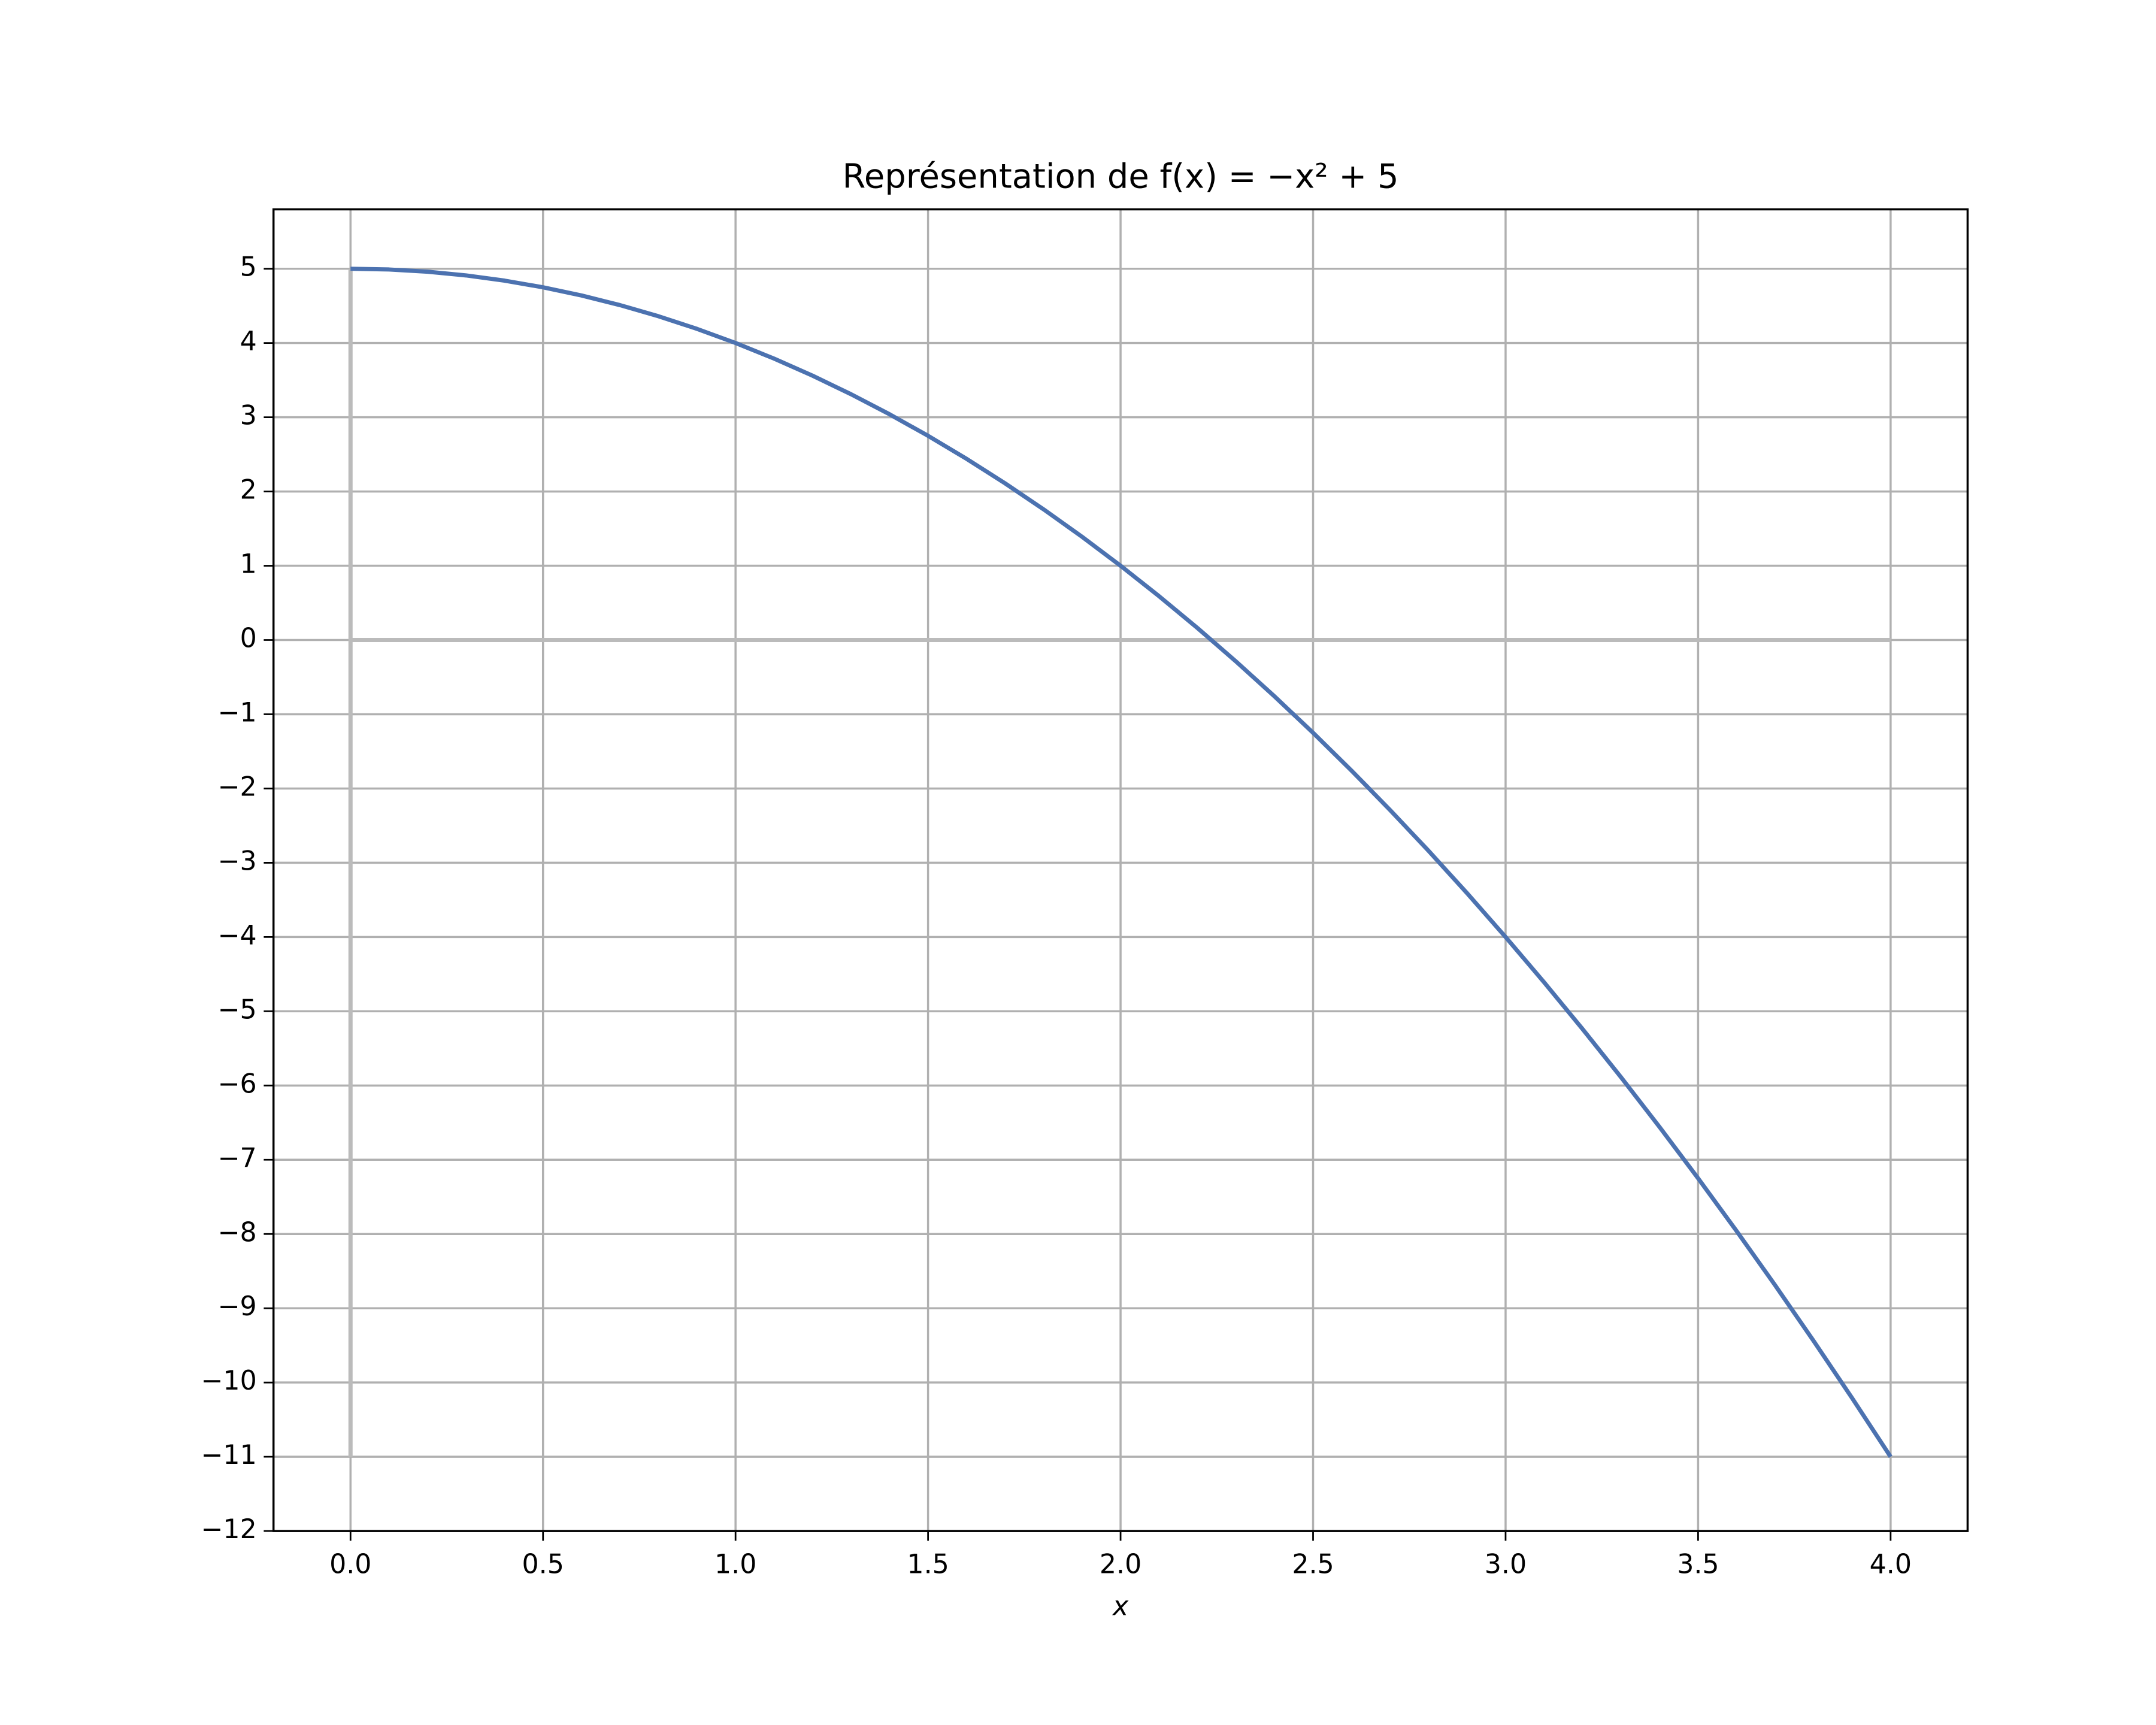 The image size is (2156, 1725). What do you see at coordinates (248, 490) in the screenshot?
I see `y-tick-label: 2` at bounding box center [248, 490].